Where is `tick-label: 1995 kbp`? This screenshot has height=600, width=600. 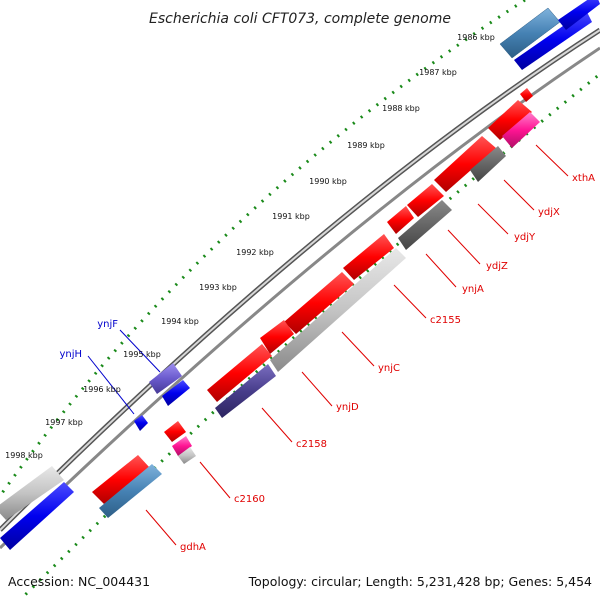
tick-label: 1995 kbp is located at coordinates (142, 354).